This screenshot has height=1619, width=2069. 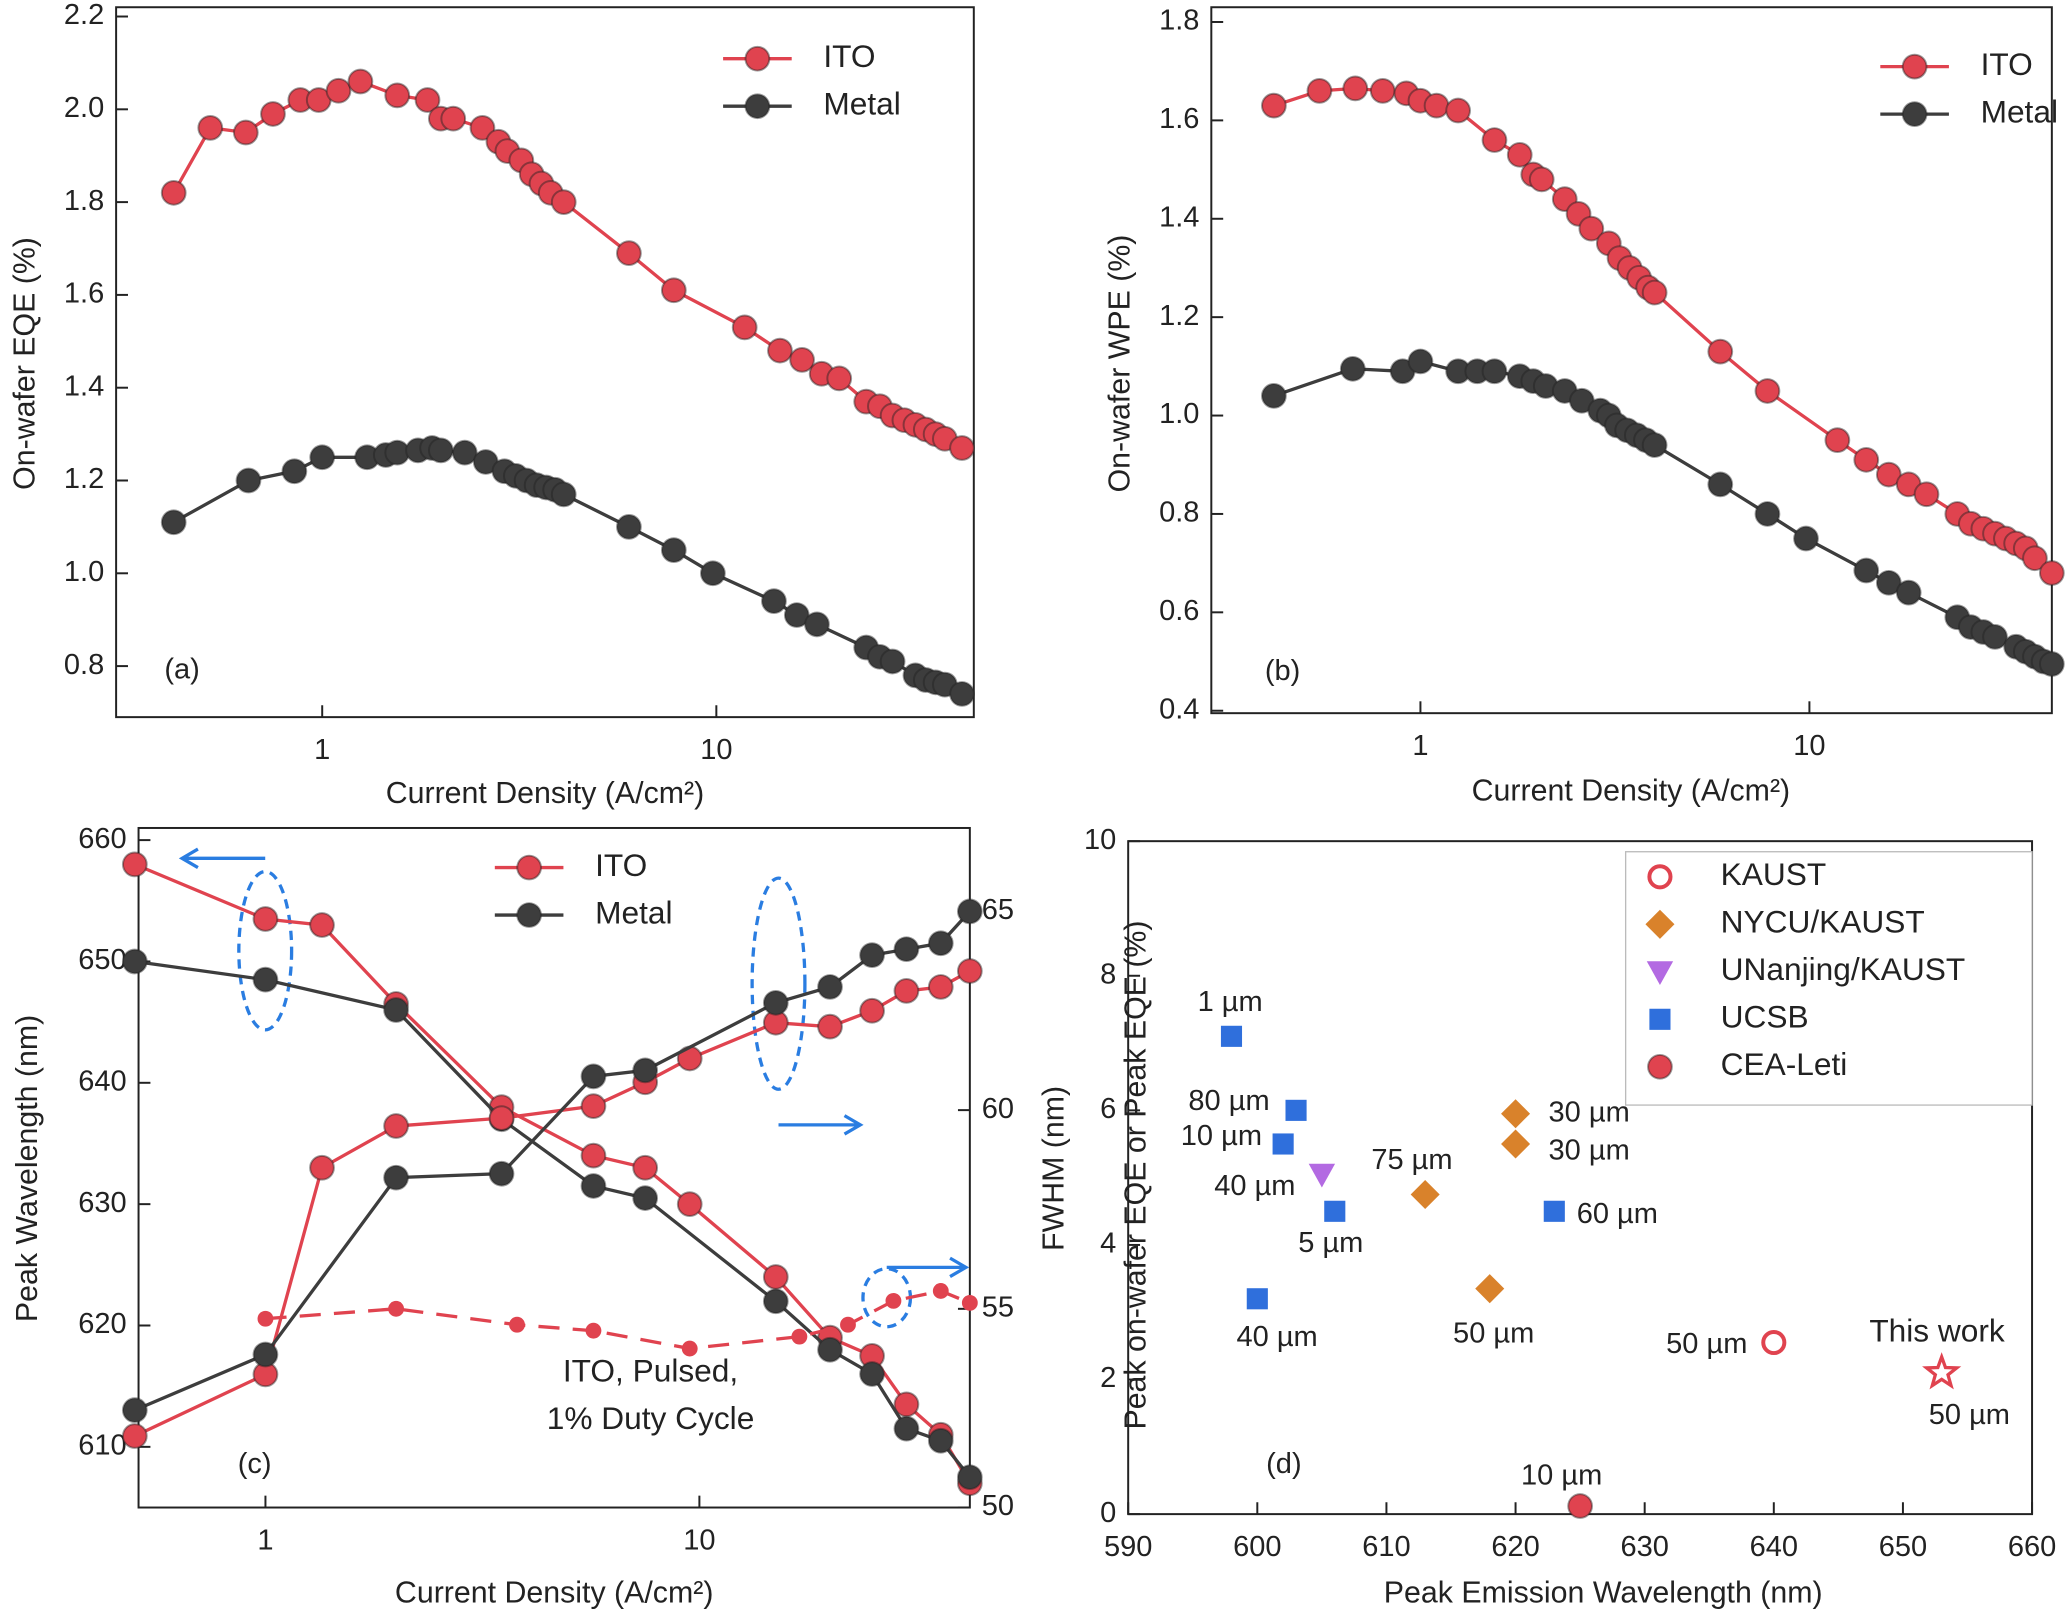 I want to click on y2-tick-label: 60, so click(x=998, y=1109).